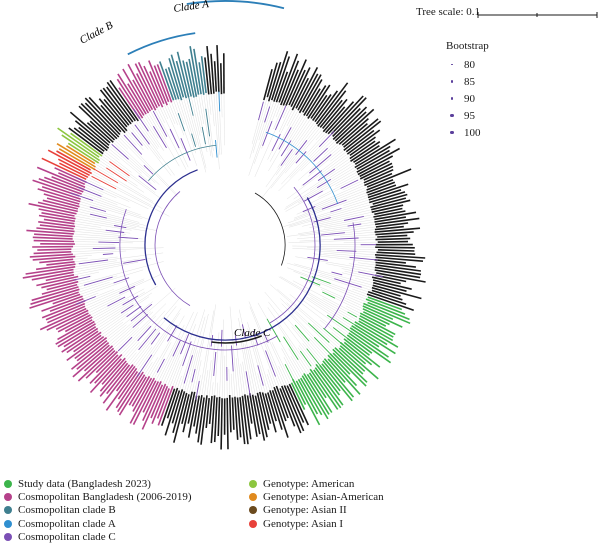  I want to click on bootstrap-item: 85, so click(467, 81).